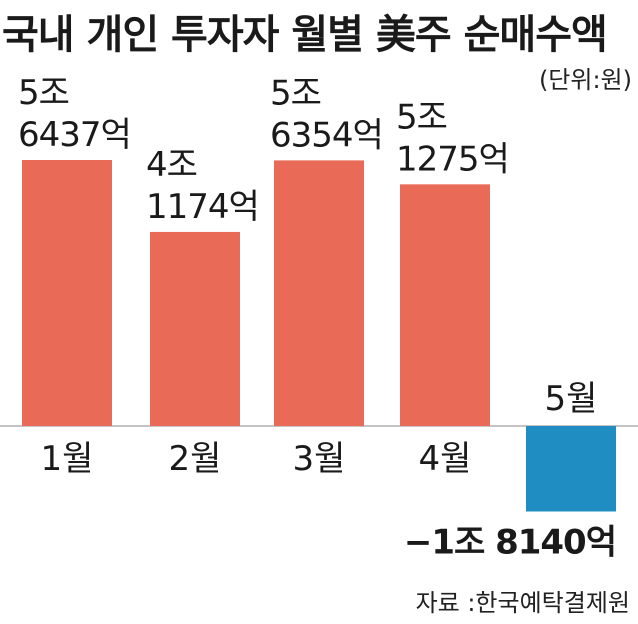  Describe the element at coordinates (326, 135) in the screenshot. I see `data-label: 6354억` at that location.